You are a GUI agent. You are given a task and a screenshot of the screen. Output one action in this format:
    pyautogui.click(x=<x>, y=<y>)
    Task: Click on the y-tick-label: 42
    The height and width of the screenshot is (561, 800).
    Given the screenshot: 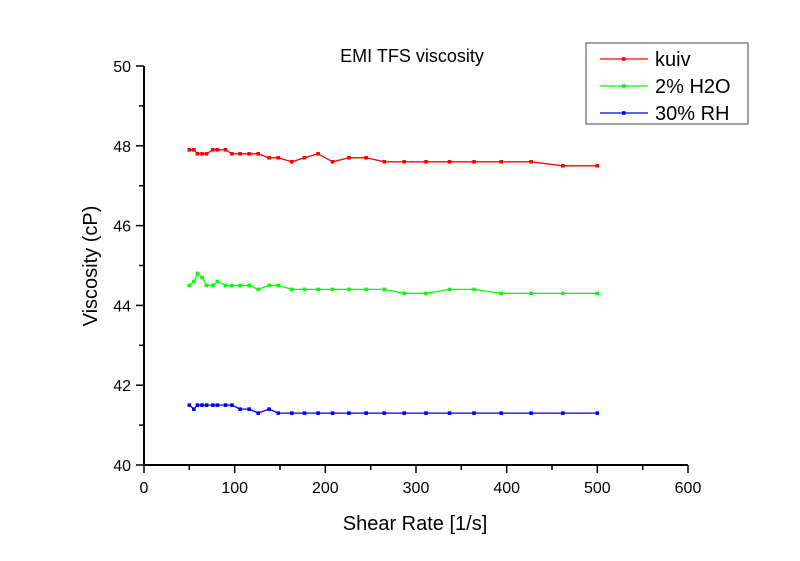 What is the action you would take?
    pyautogui.click(x=122, y=386)
    